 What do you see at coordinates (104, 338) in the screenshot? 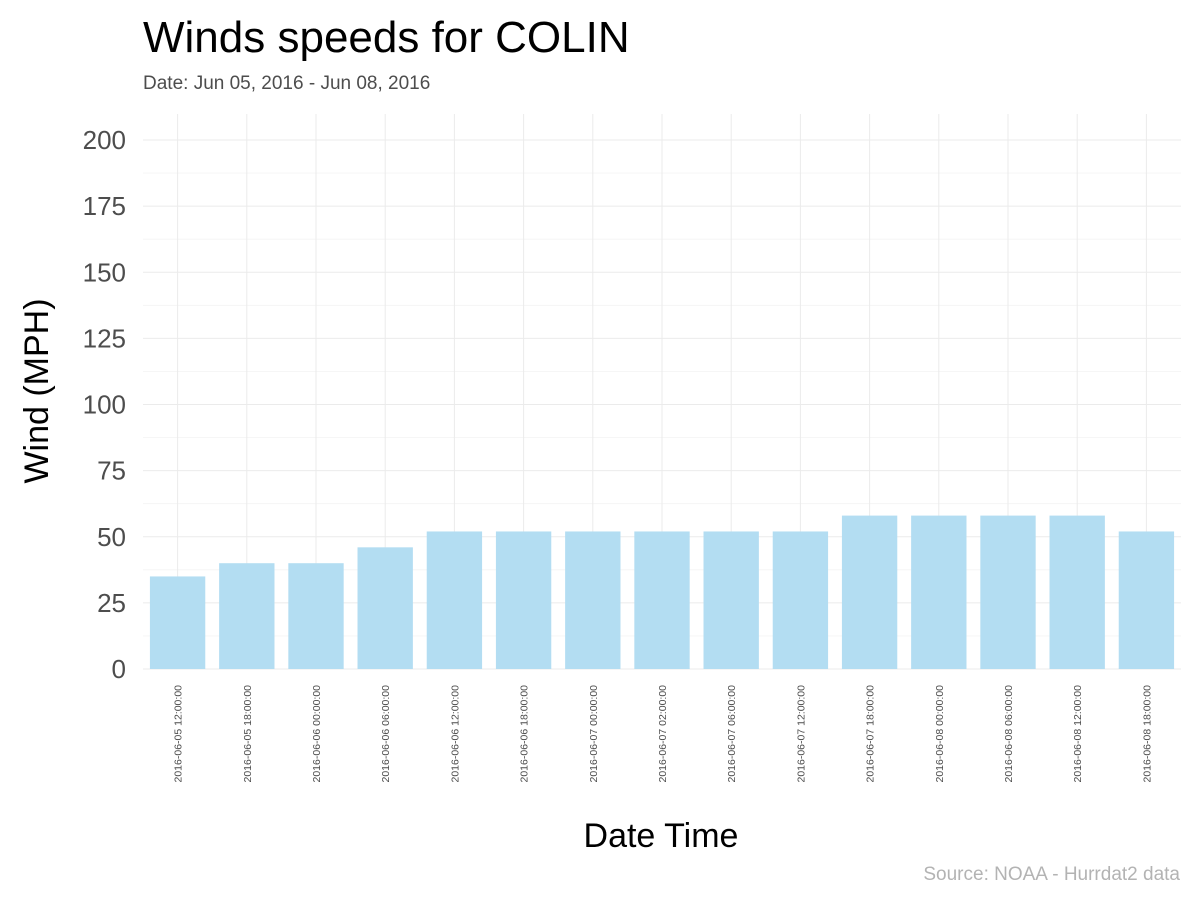
I see `y-tick-label: 125` at bounding box center [104, 338].